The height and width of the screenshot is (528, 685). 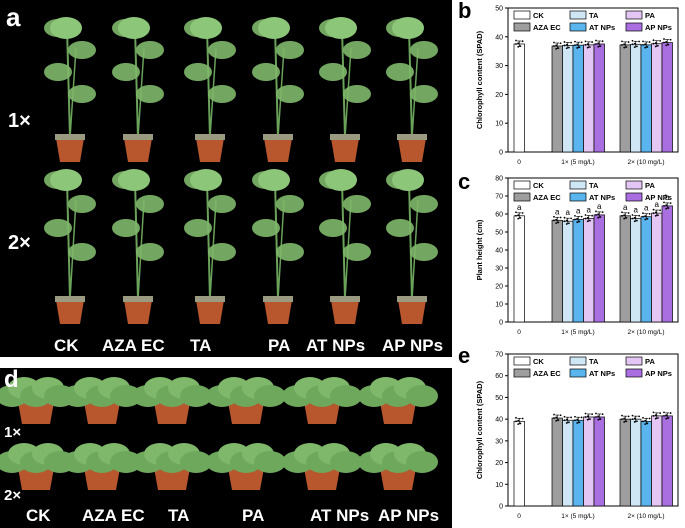 What do you see at coordinates (479, 249) in the screenshot?
I see `y-axis-label: Plant height (cm)` at bounding box center [479, 249].